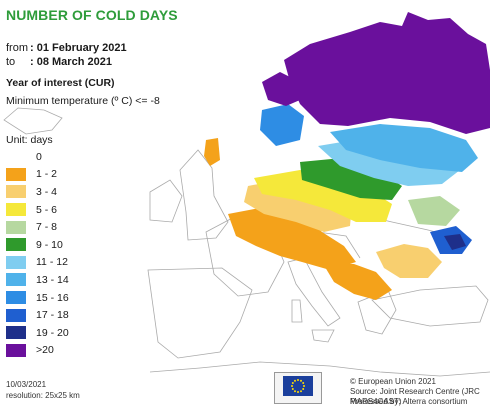 This screenshot has height=407, width=490. What do you see at coordinates (204, 195) in the screenshot?
I see `britain-outline` at bounding box center [204, 195].